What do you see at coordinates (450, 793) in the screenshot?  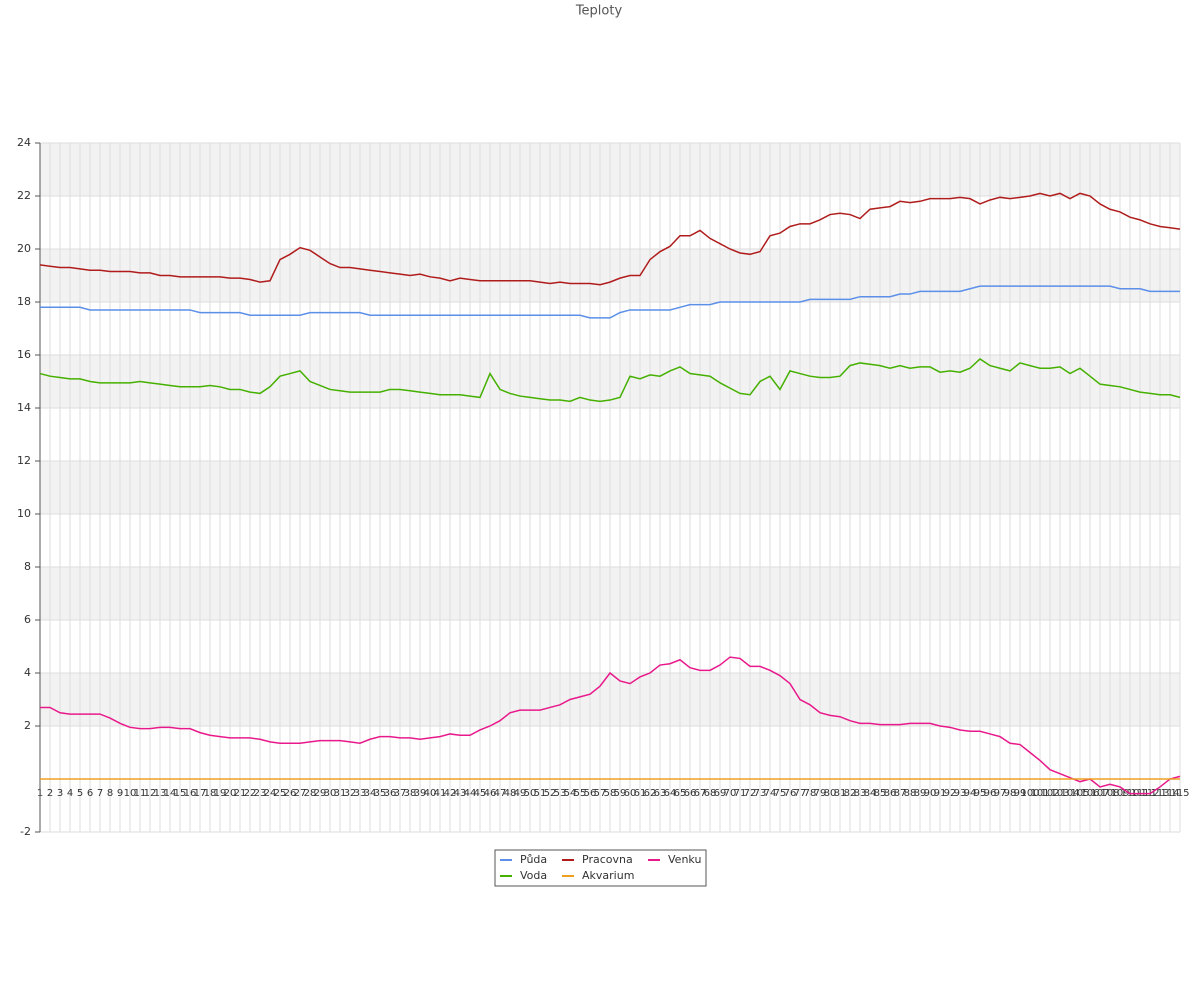 I see `x-tick-label: 42` at bounding box center [450, 793].